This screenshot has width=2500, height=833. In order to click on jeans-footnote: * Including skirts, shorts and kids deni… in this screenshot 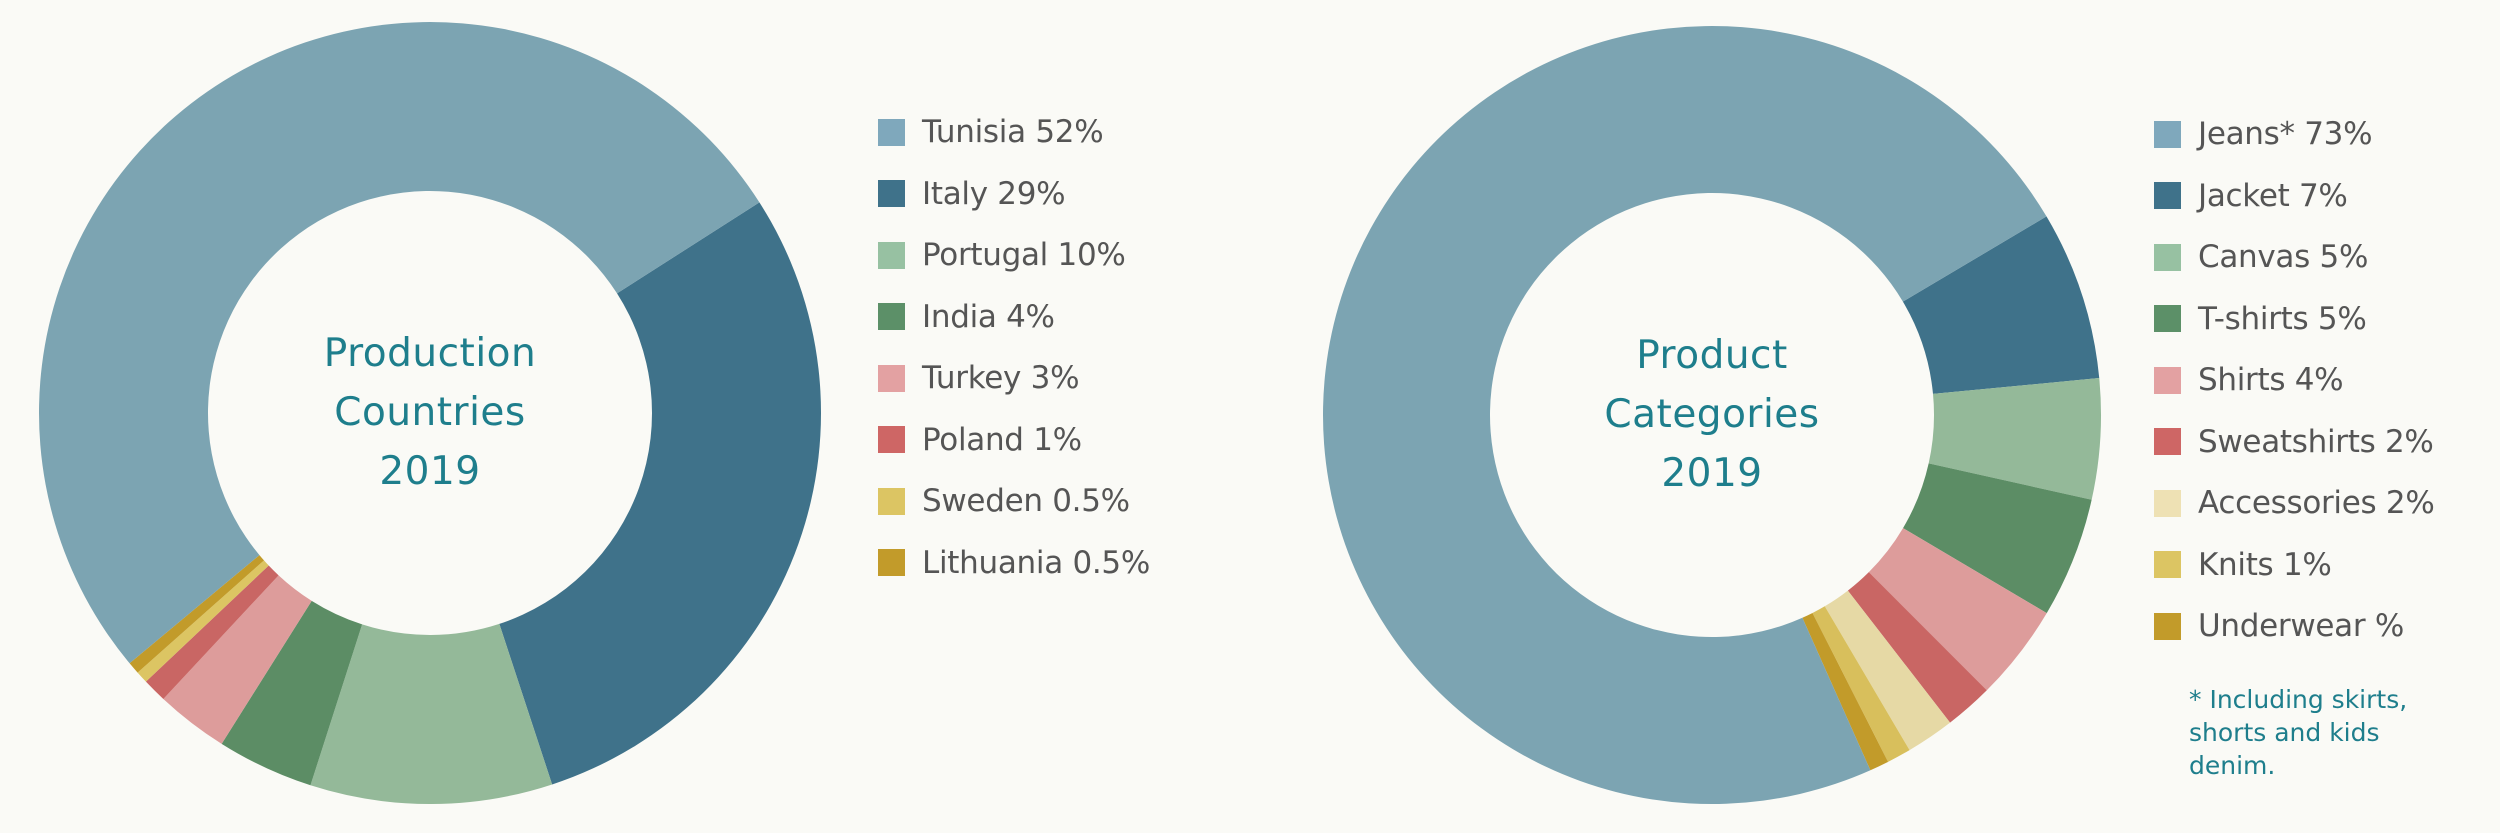, I will do `click(2319, 732)`.